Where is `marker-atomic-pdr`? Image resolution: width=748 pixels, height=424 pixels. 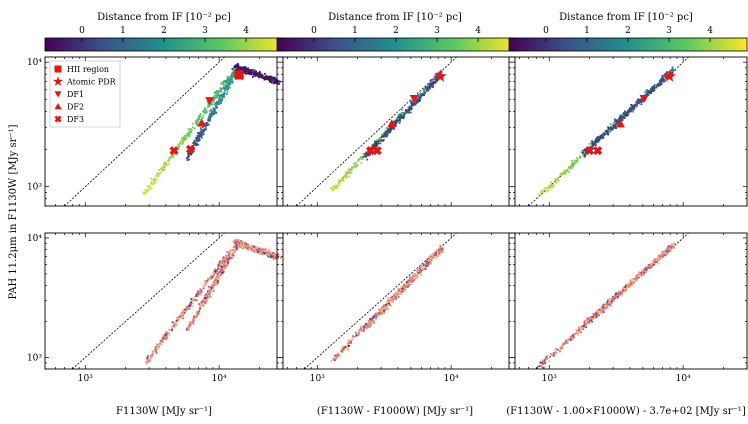
marker-atomic-pdr is located at coordinates (239, 74).